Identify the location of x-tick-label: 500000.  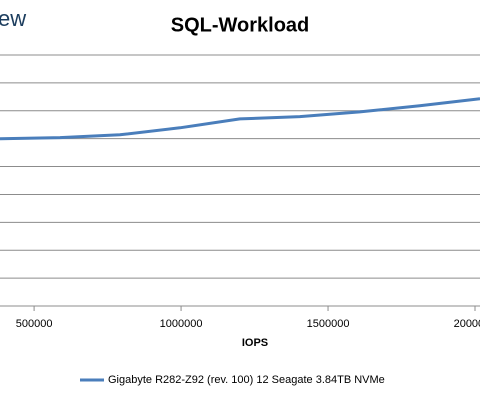
(34, 324).